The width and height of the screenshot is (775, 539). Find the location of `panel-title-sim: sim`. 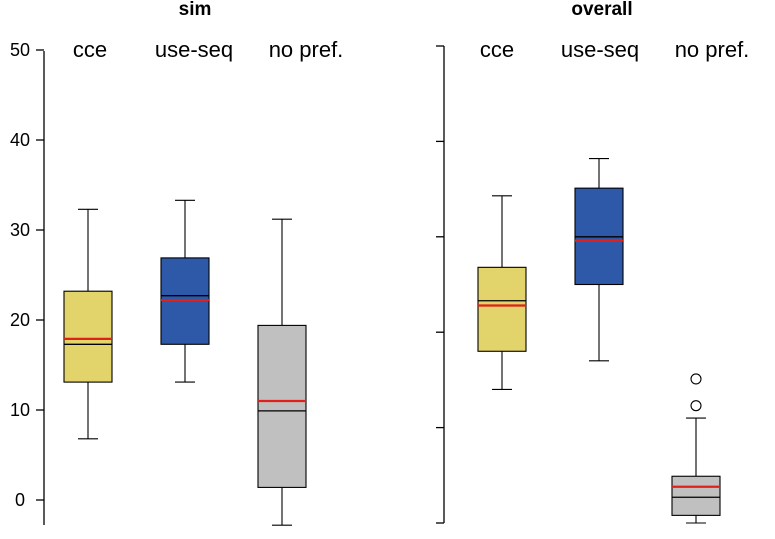

panel-title-sim: sim is located at coordinates (195, 10).